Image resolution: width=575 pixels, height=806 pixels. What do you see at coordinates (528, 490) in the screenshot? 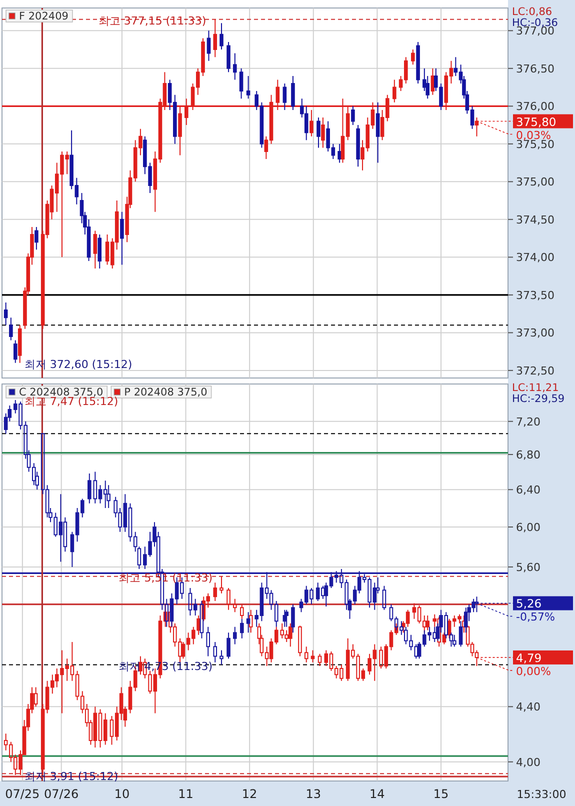
I see `y-tick-label: 6,40` at bounding box center [528, 490].